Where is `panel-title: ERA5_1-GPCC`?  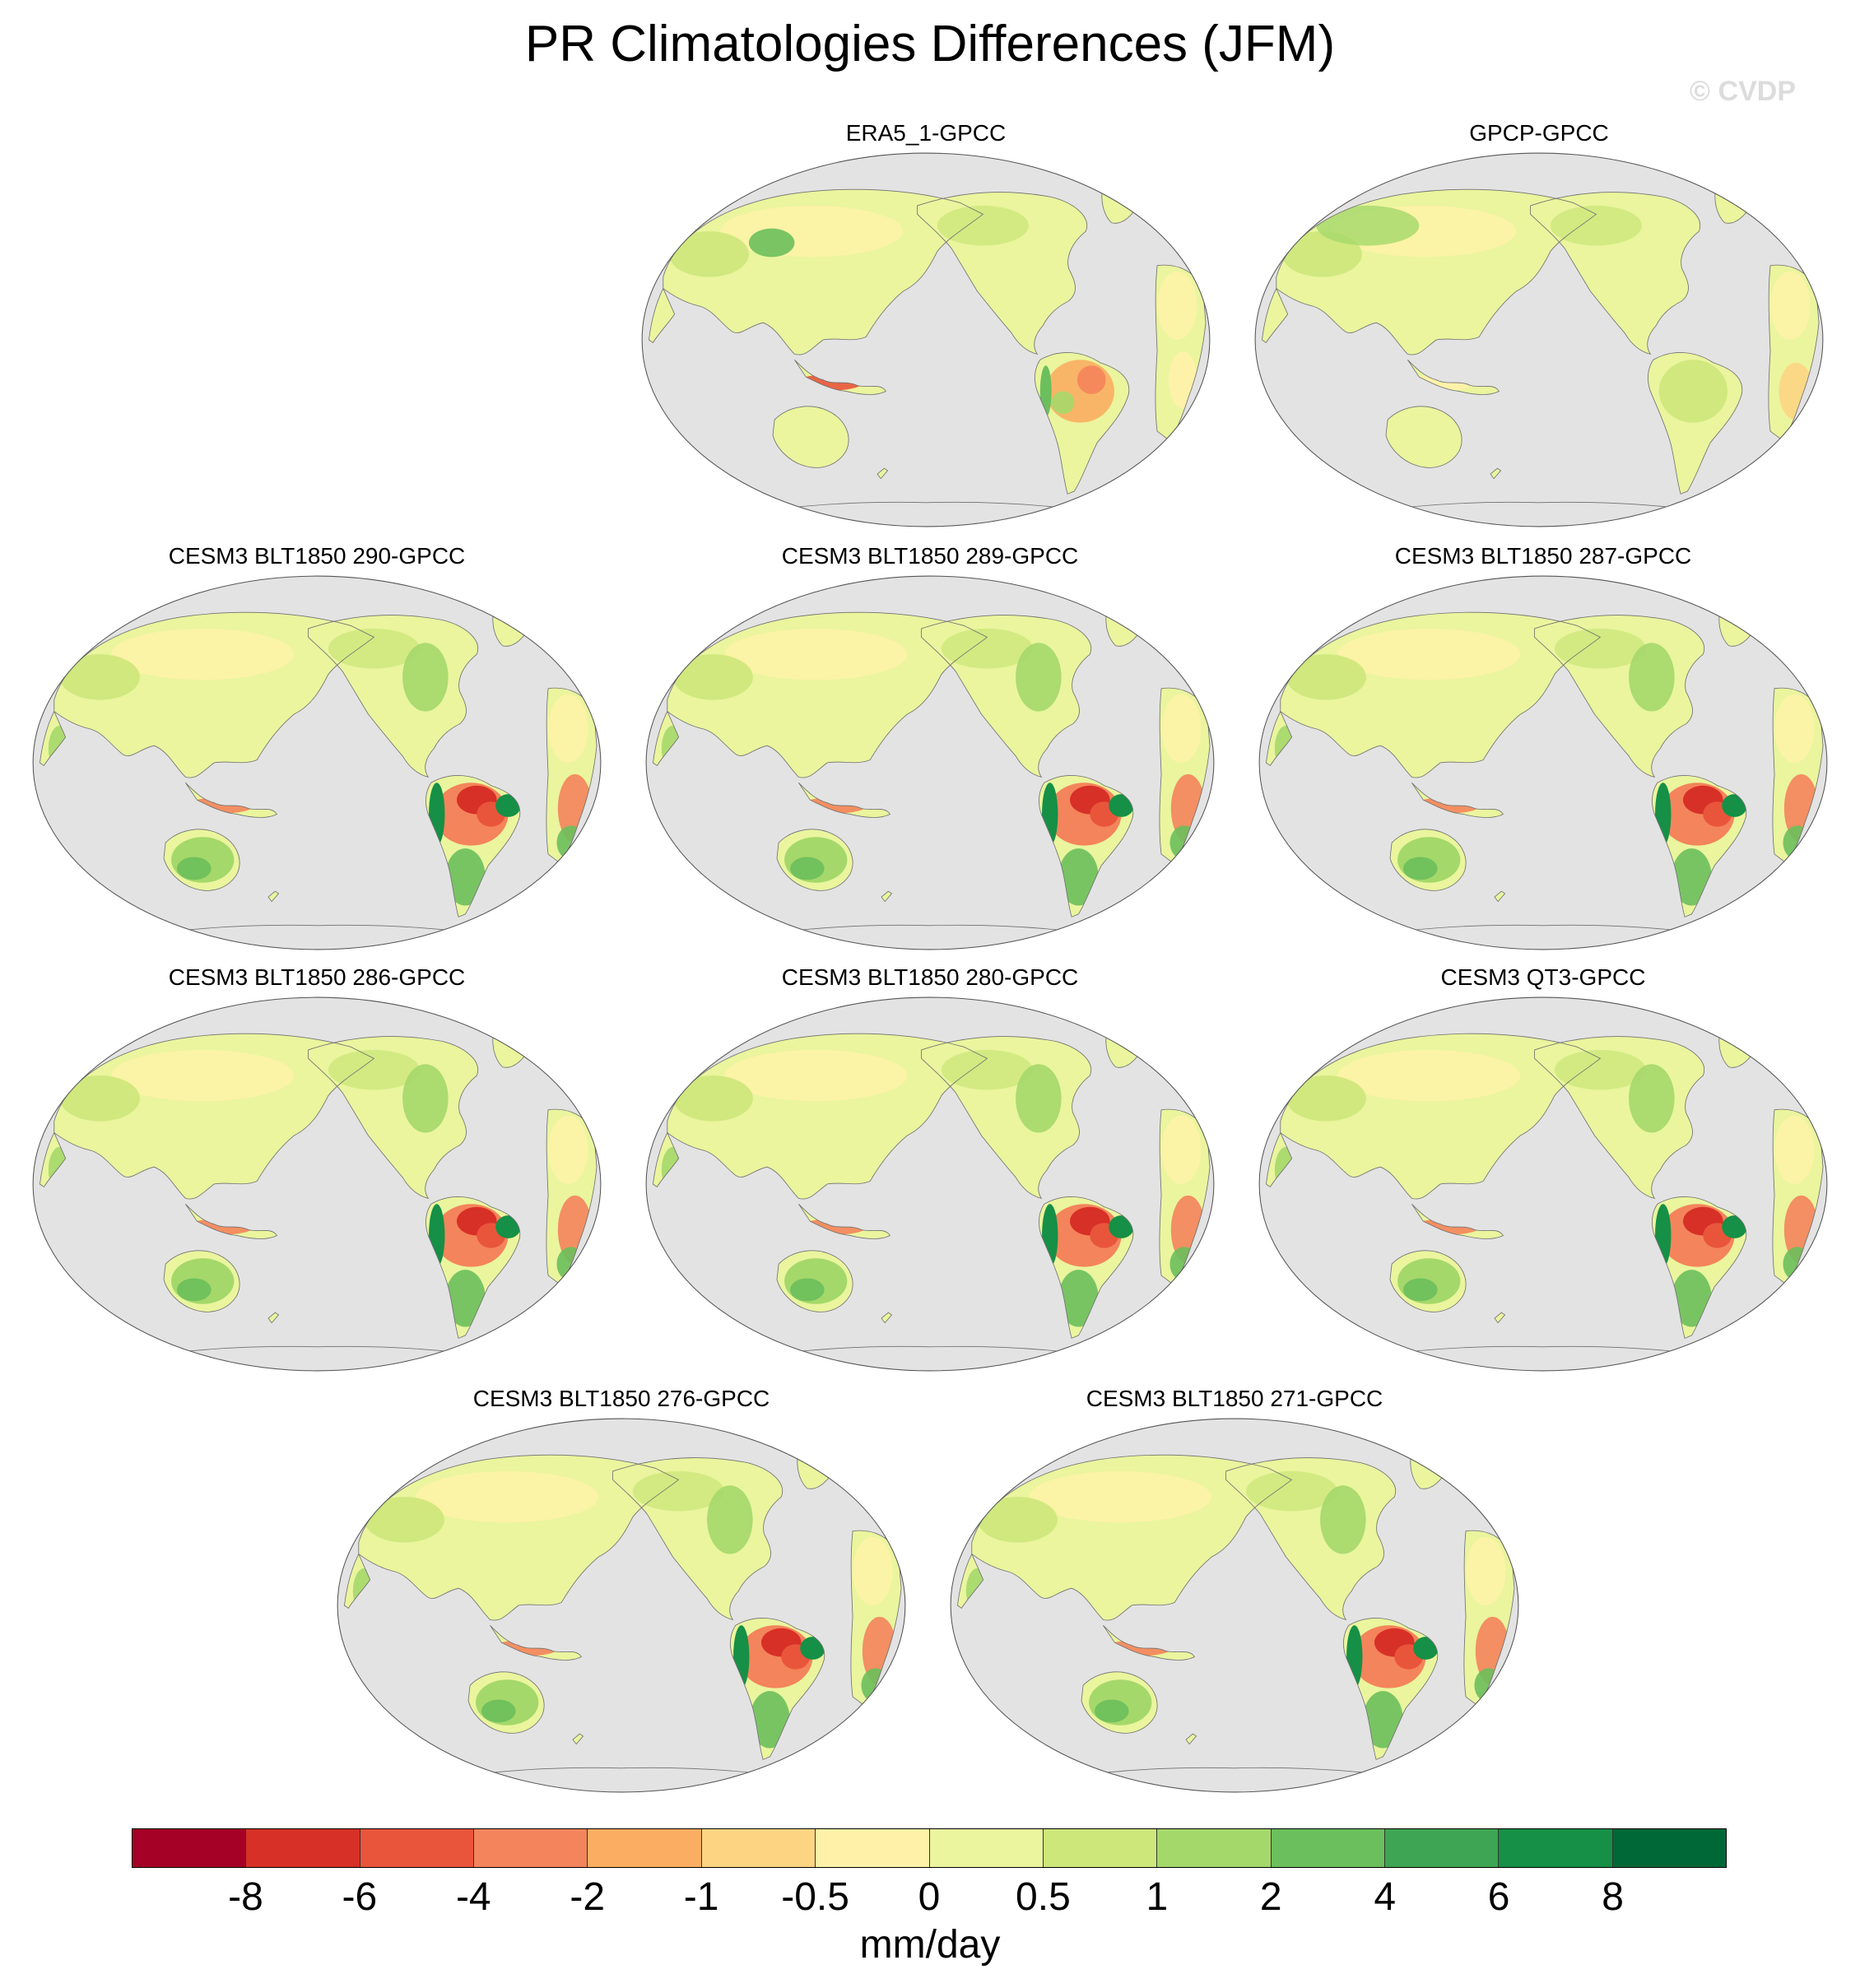 panel-title: ERA5_1-GPCC is located at coordinates (926, 133).